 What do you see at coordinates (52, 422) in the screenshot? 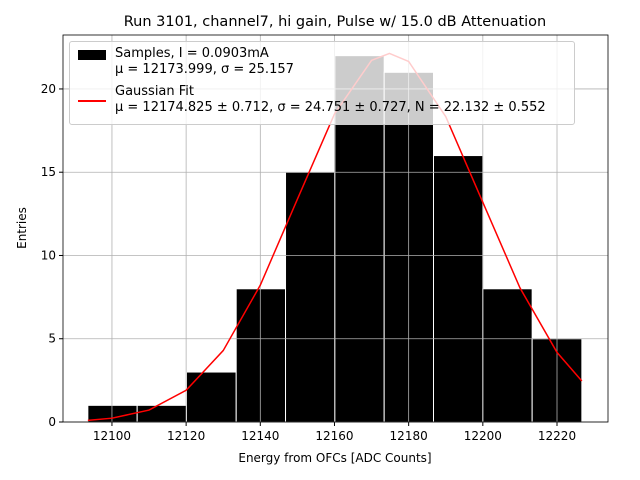
I see `y-tick-label: 0` at bounding box center [52, 422].